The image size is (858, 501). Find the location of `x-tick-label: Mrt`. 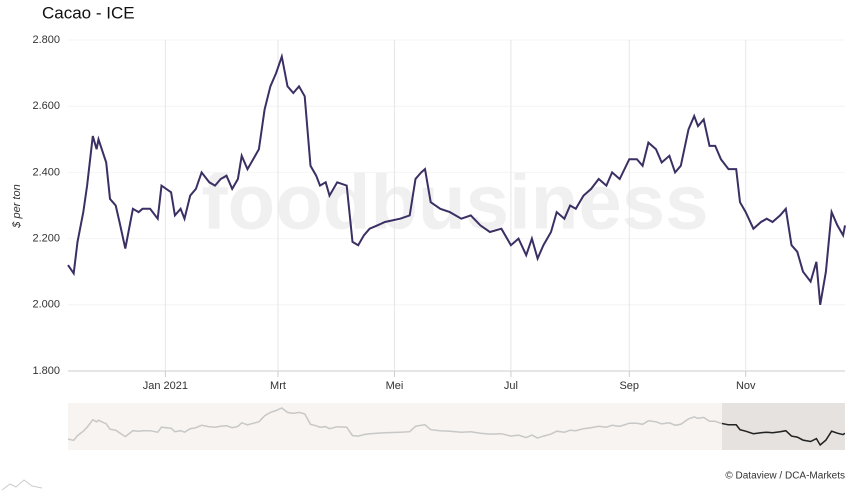

x-tick-label: Mrt is located at coordinates (278, 386).